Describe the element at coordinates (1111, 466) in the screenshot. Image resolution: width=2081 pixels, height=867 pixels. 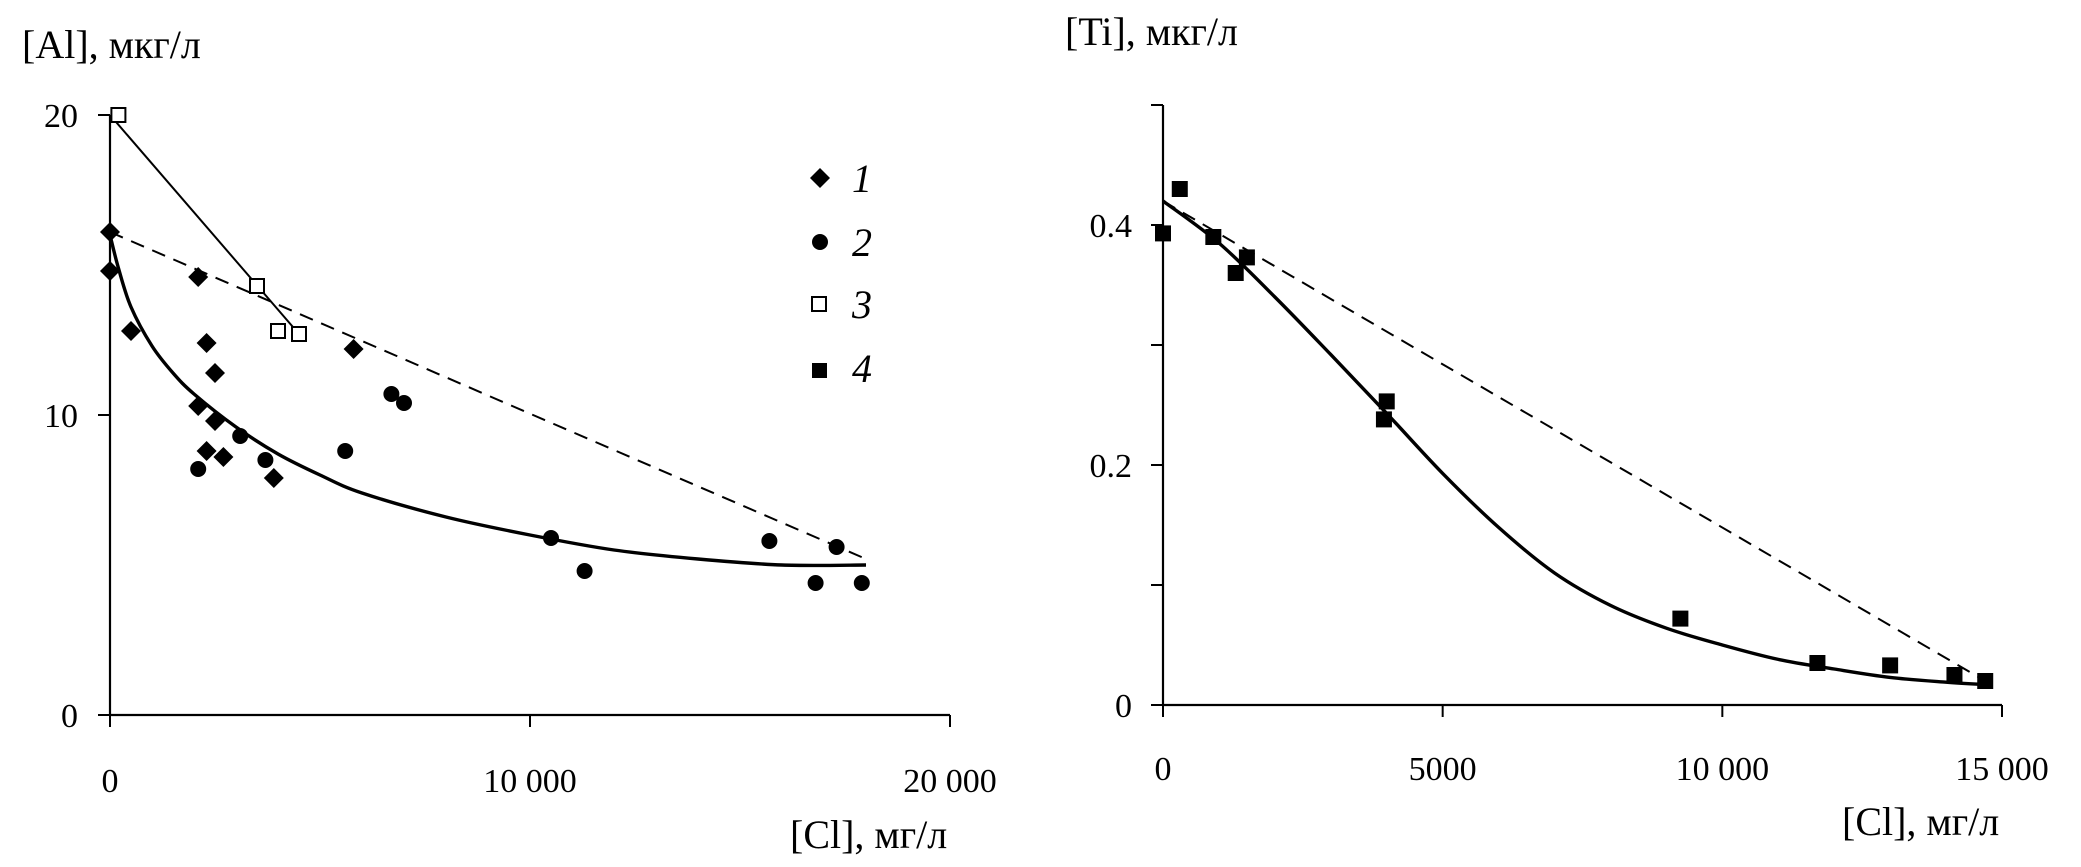
I see `ti-y-tick-label: 0.2` at that location.